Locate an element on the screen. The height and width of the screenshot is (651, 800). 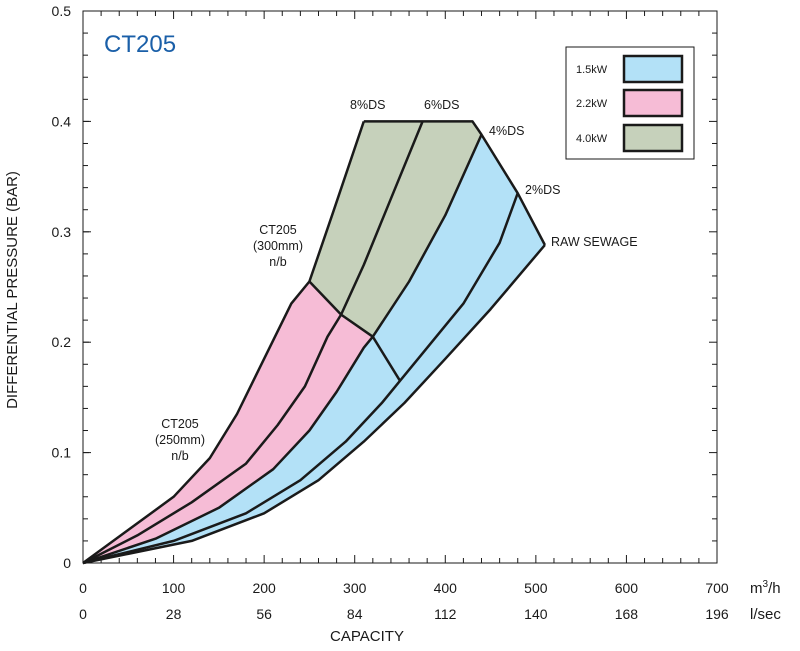
legend: 1.5kW 2.2kW 4.0kW is located at coordinates (630, 103).